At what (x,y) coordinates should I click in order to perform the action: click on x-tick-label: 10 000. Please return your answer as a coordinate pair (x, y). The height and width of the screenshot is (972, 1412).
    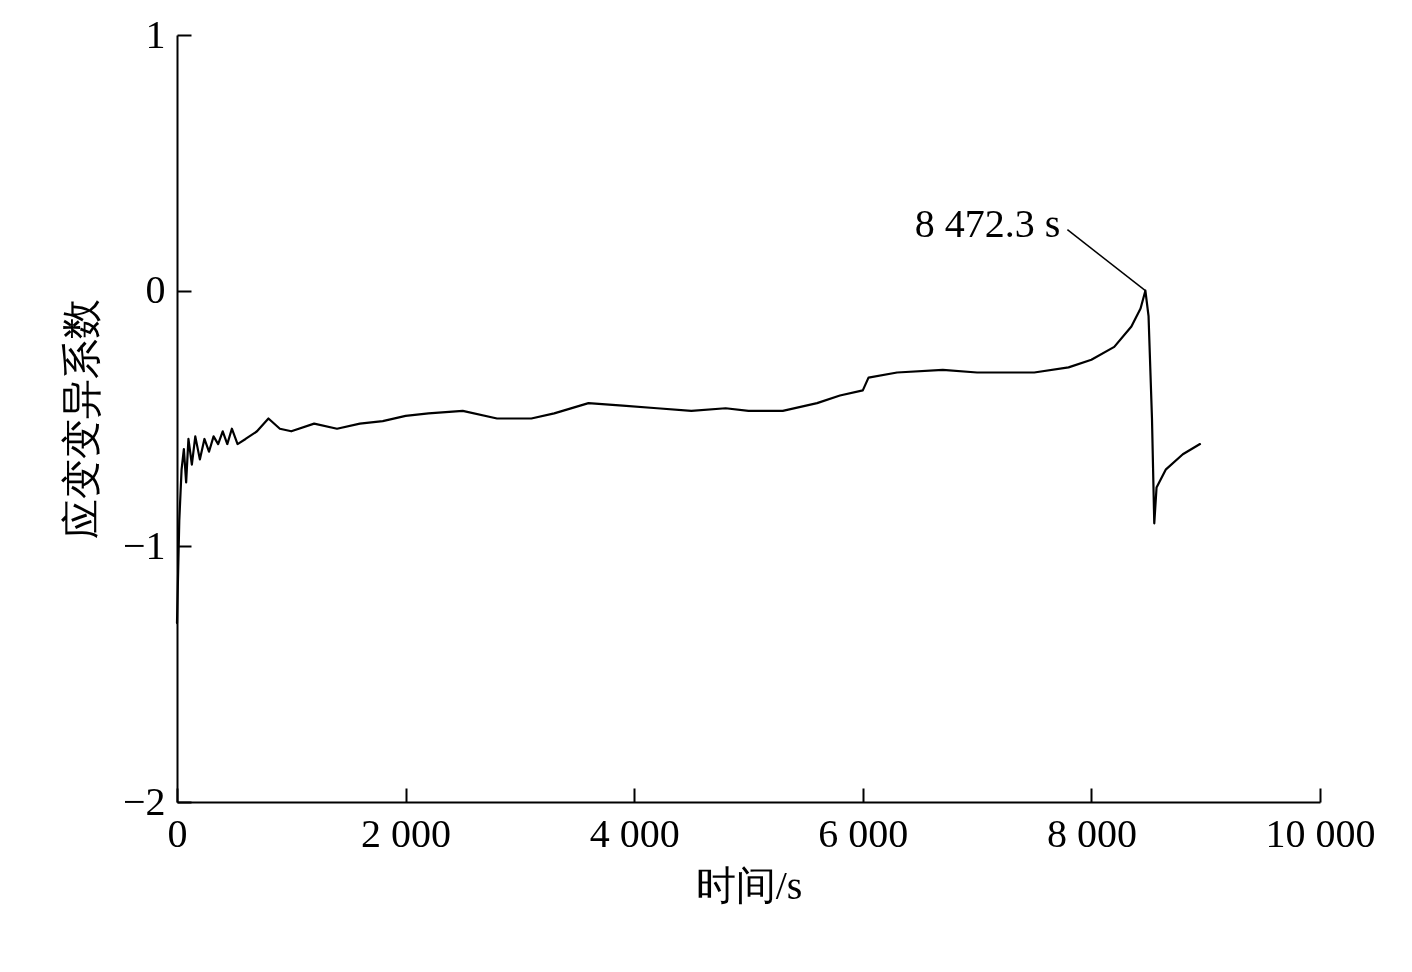
    Looking at the image, I should click on (1320, 833).